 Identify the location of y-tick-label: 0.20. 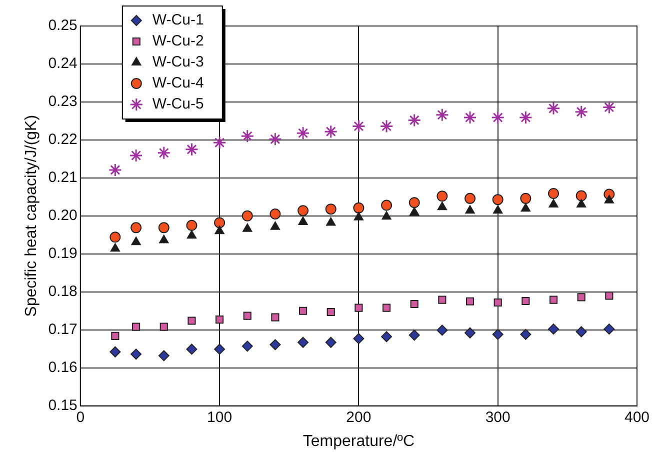
(63, 215).